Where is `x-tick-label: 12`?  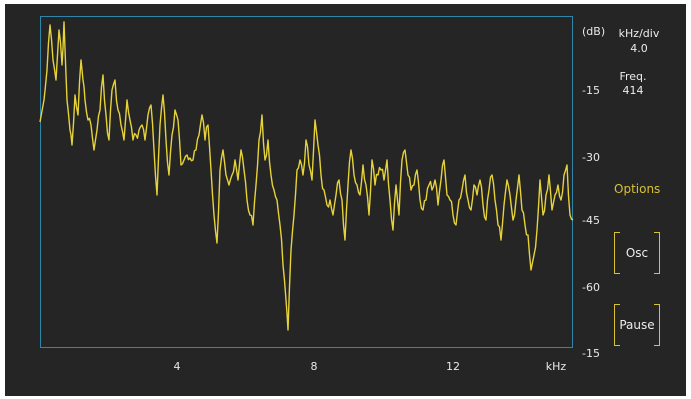
x-tick-label: 12 is located at coordinates (453, 366).